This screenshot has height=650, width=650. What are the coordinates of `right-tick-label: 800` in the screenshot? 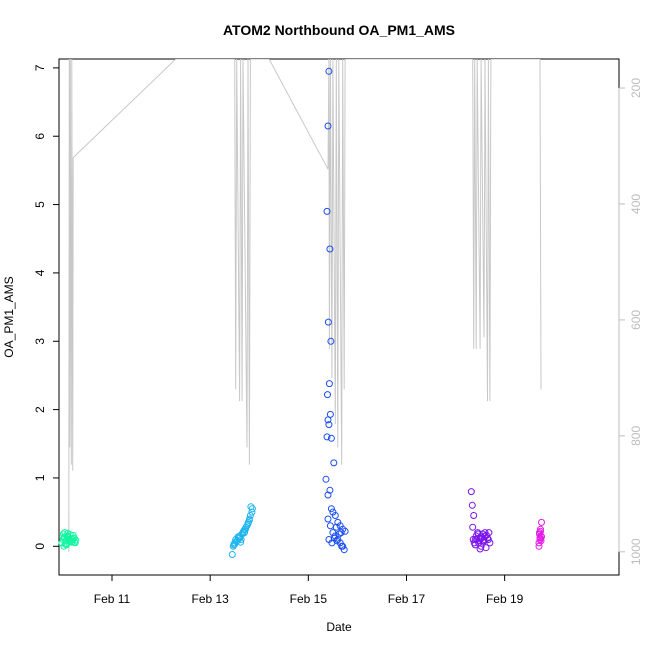 It's located at (636, 436).